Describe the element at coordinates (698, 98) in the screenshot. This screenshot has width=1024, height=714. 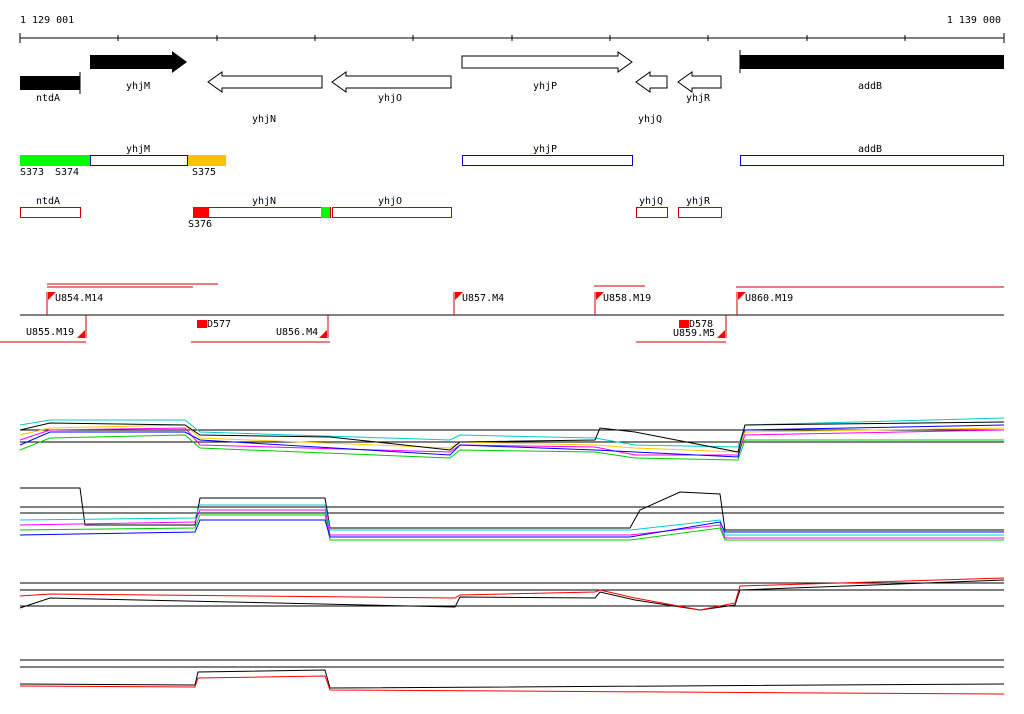
I see `gene-label: yhjR` at that location.